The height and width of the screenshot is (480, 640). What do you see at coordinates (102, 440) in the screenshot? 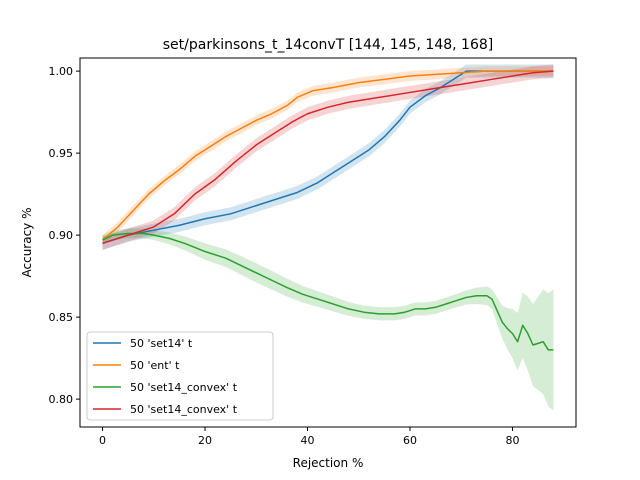
I see `x-tick-label: 0` at bounding box center [102, 440].